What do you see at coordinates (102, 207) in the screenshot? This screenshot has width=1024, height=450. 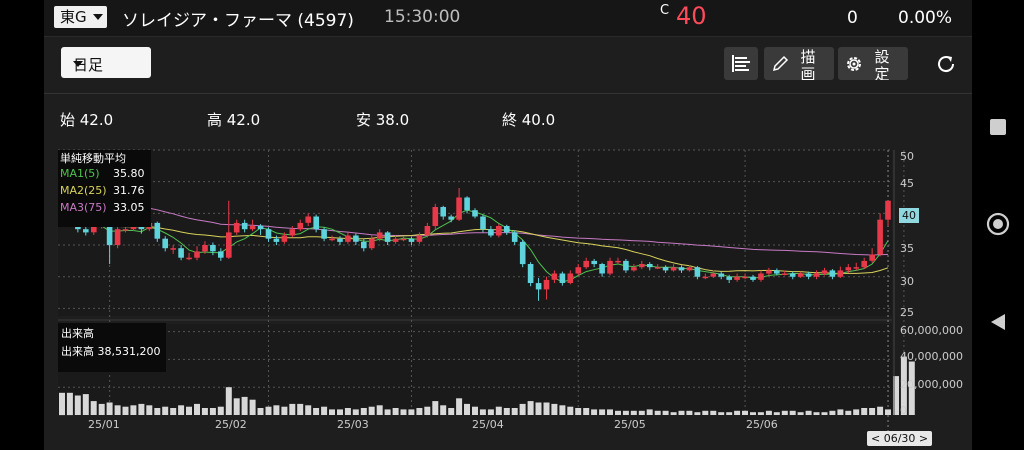 I see `ma-legend-row: MA3(75) 33.05` at bounding box center [102, 207].